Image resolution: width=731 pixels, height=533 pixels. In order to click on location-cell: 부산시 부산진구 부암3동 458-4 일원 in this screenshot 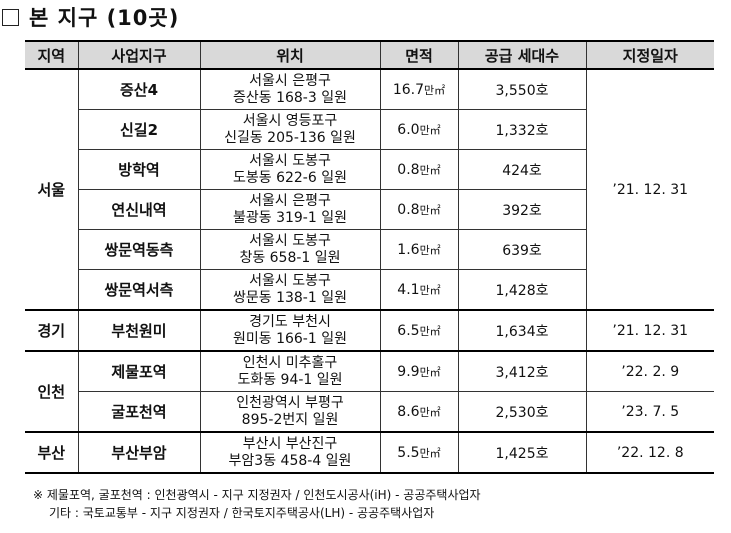, I will do `click(290, 452)`.